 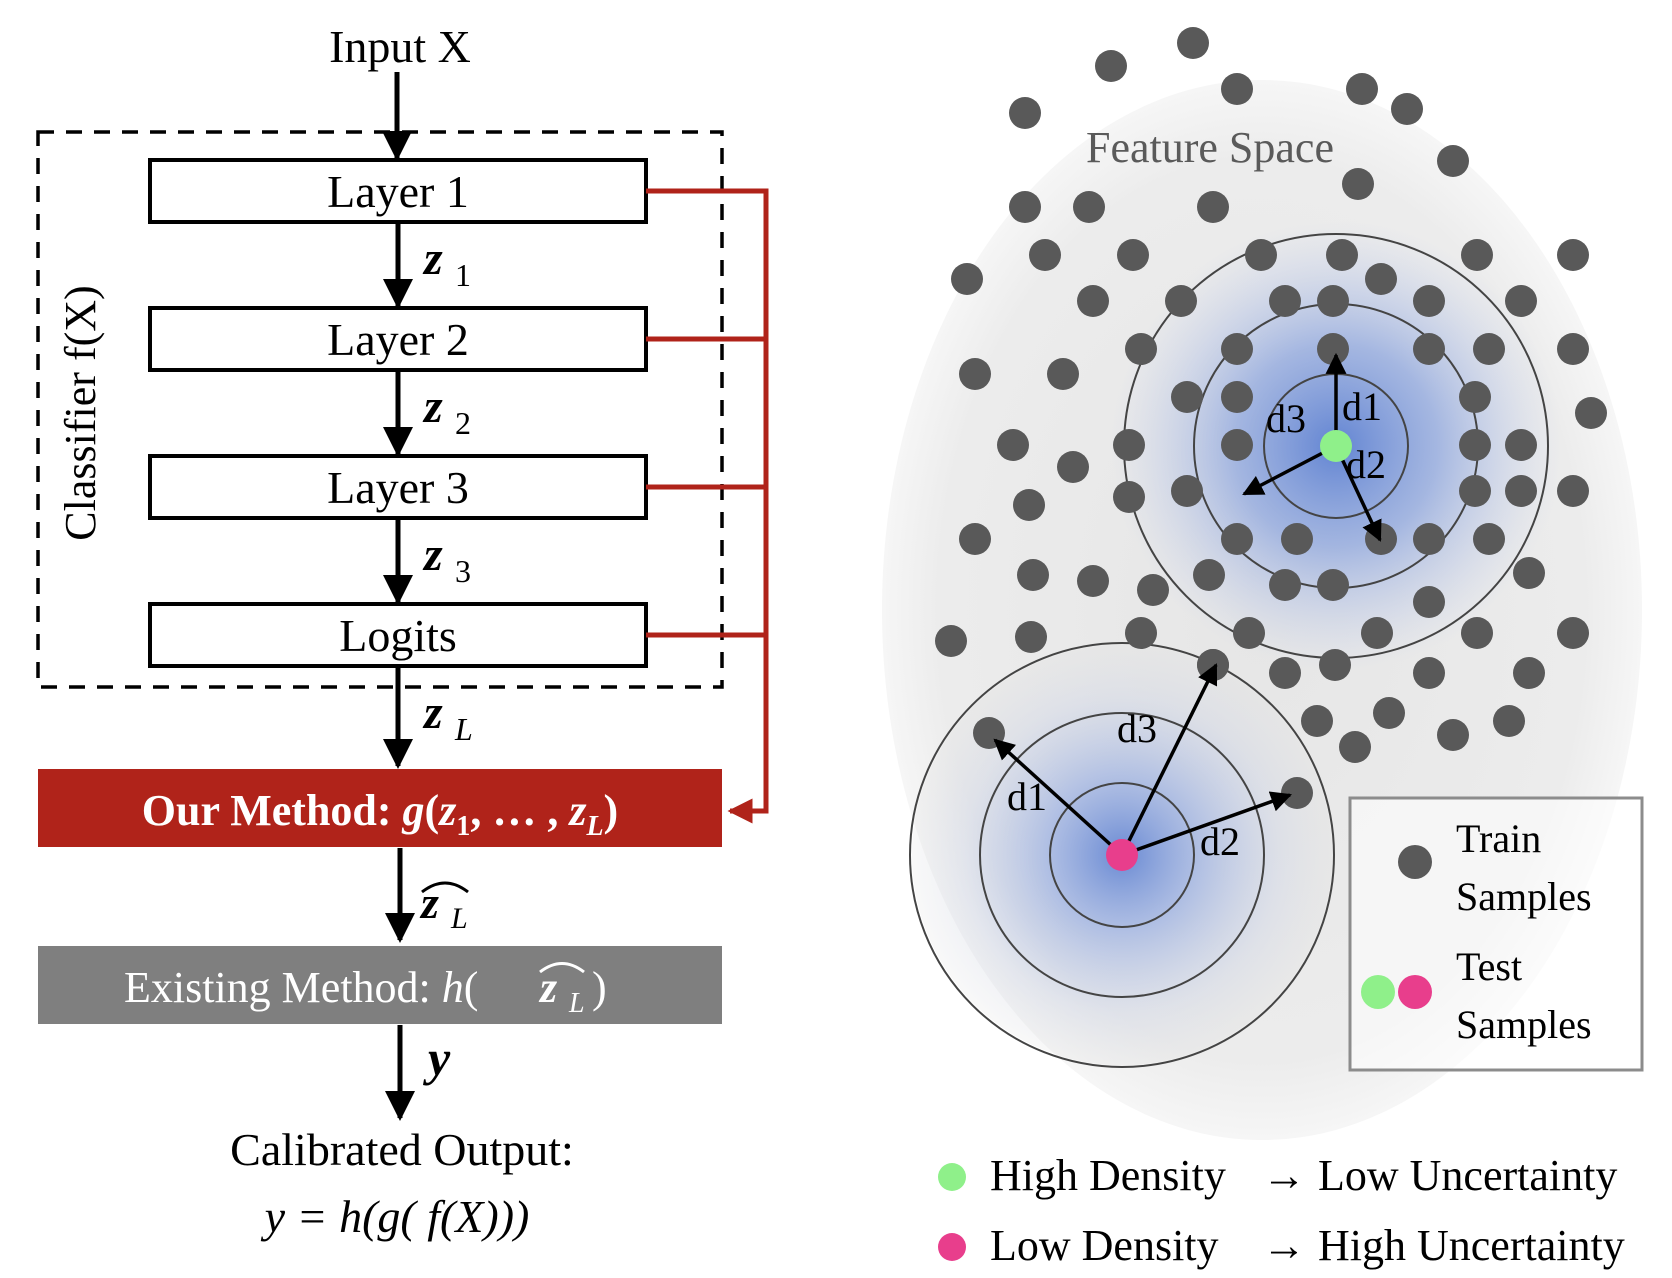 What do you see at coordinates (402, 1149) in the screenshot?
I see `output-title: Calibrated Output:` at bounding box center [402, 1149].